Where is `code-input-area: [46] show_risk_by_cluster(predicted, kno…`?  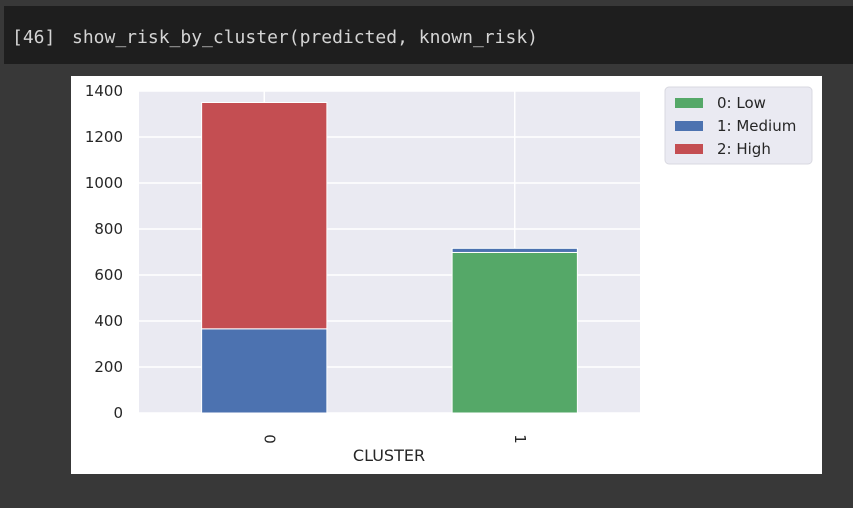 code-input-area: [46] show_risk_by_cluster(predicted, kno… is located at coordinates (428, 35).